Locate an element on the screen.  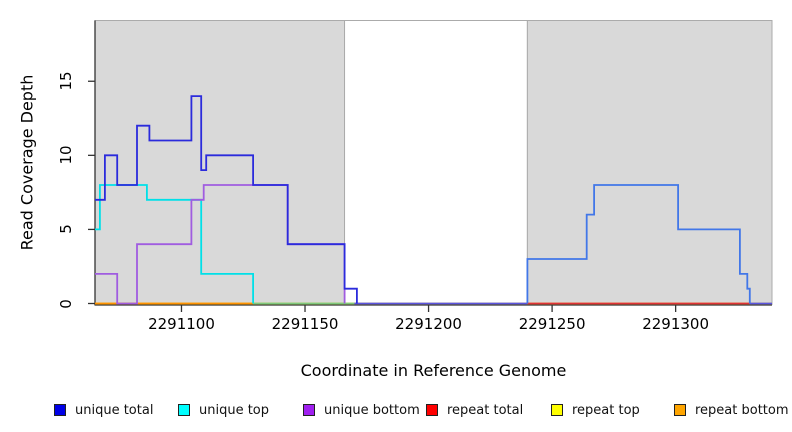
y-tick-label: 15 is located at coordinates (66, 81).